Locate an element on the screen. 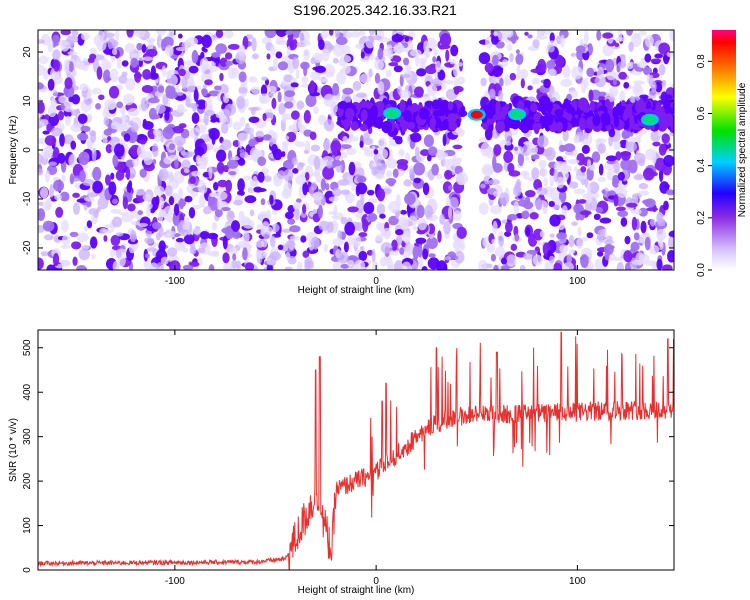 This screenshot has width=750, height=600. x-tick-label: -100 is located at coordinates (175, 581).